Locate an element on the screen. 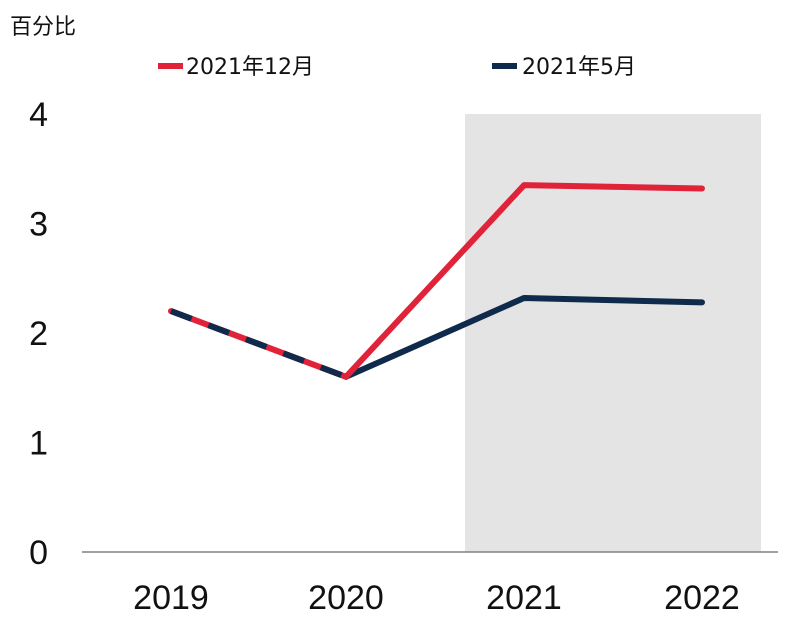 The image size is (790, 622). y-tick-label: 0 is located at coordinates (38, 553).